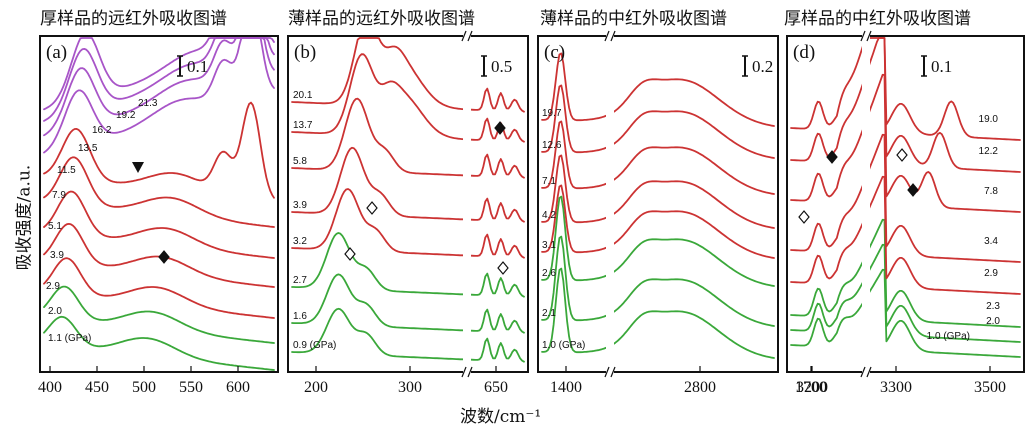  Describe the element at coordinates (905, 89) in the screenshot. I see `spectrum-19.0` at that location.